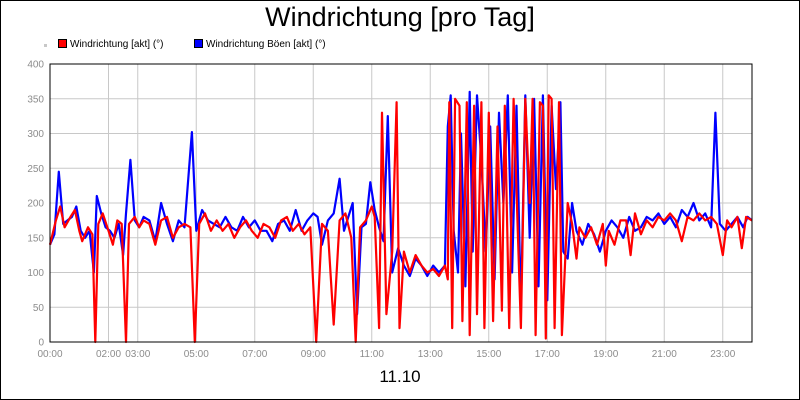 This screenshot has width=800, height=400. I want to click on y-tick-label: 50, so click(39, 308).